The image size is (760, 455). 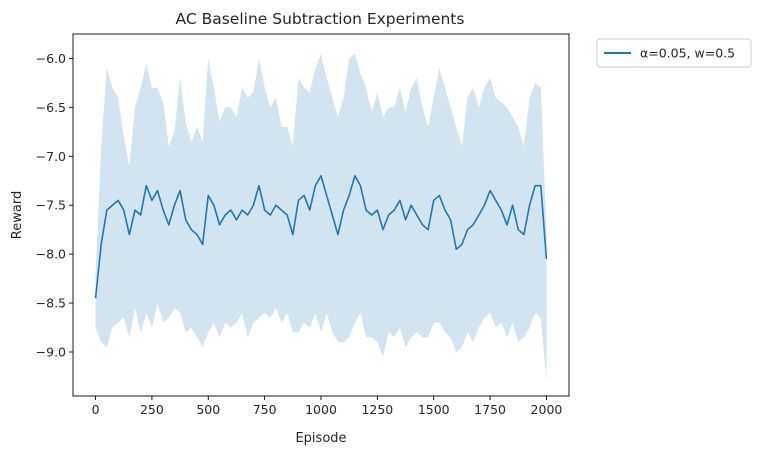 I want to click on y-tick-label: −7.0, so click(x=51, y=156).